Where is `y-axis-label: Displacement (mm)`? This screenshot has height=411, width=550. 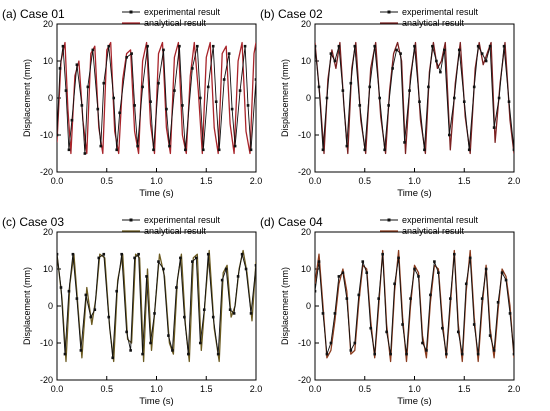 y-axis-label: Displacement (mm) is located at coordinates (285, 98).